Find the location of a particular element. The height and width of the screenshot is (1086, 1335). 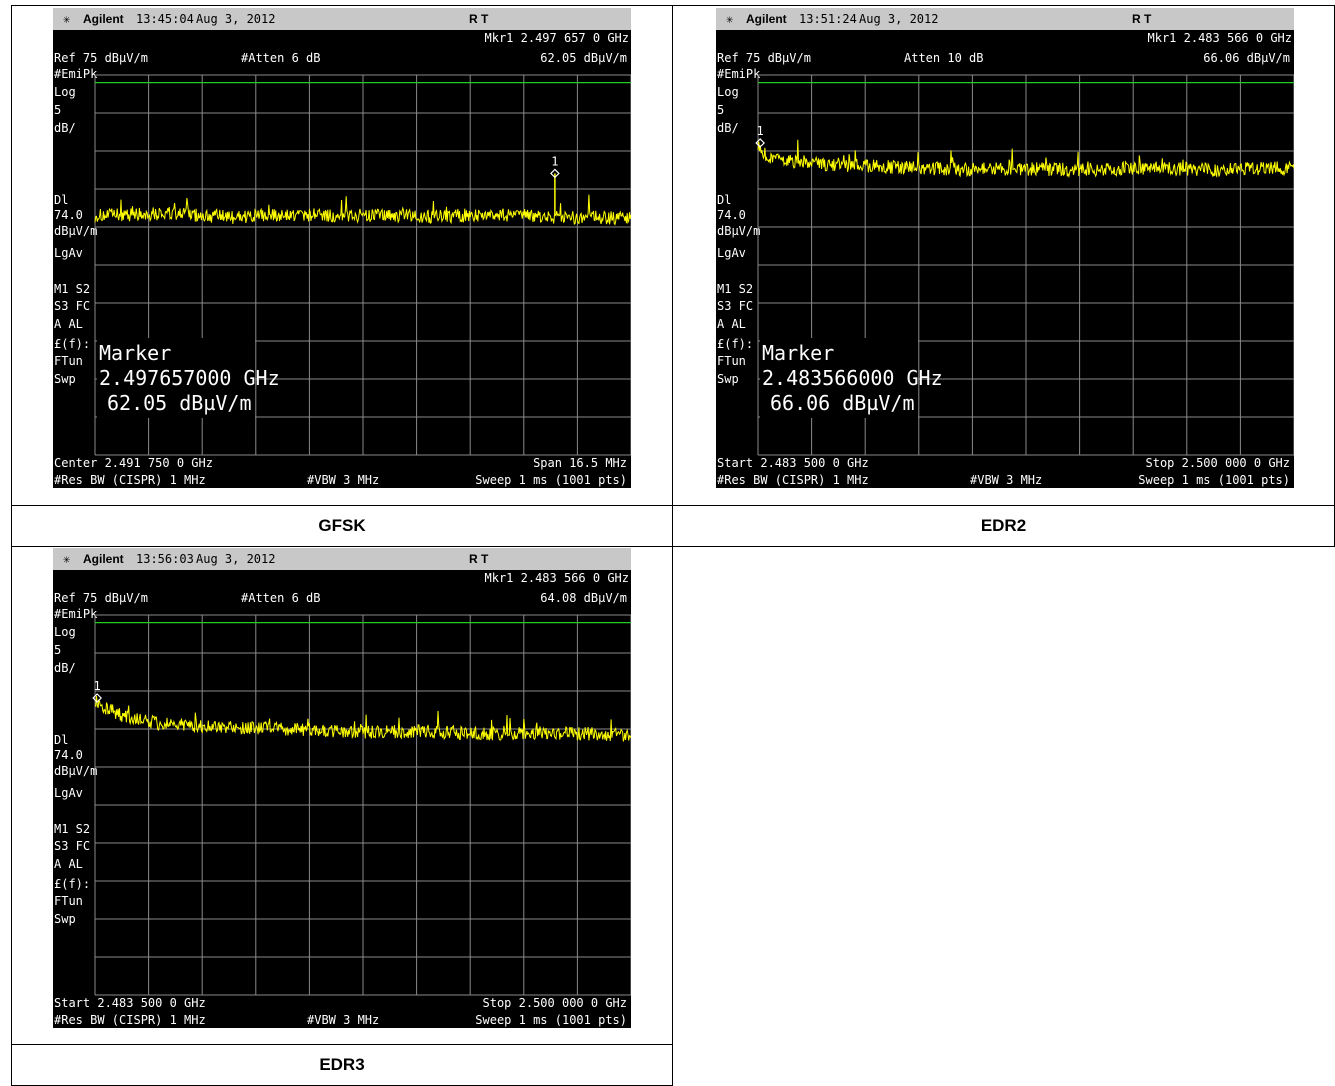

panel-caption: EDR3 is located at coordinates (342, 1065).